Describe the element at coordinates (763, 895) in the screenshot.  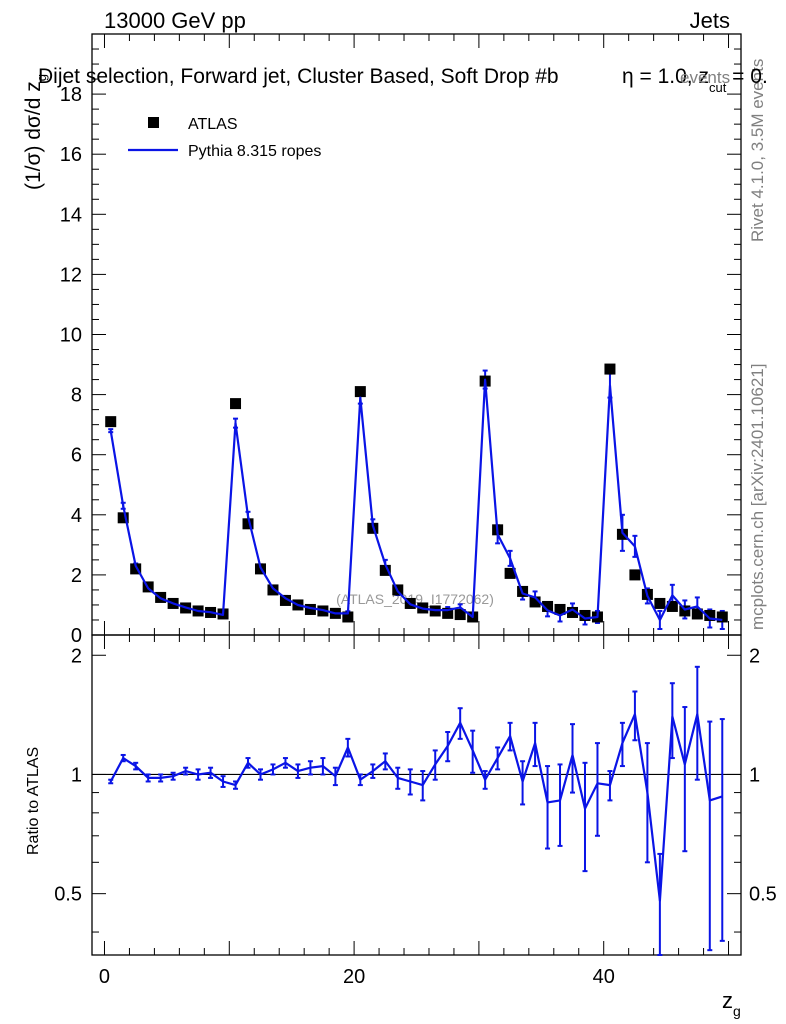
I see `ratio-y-tick-label-right: 0.5` at that location.